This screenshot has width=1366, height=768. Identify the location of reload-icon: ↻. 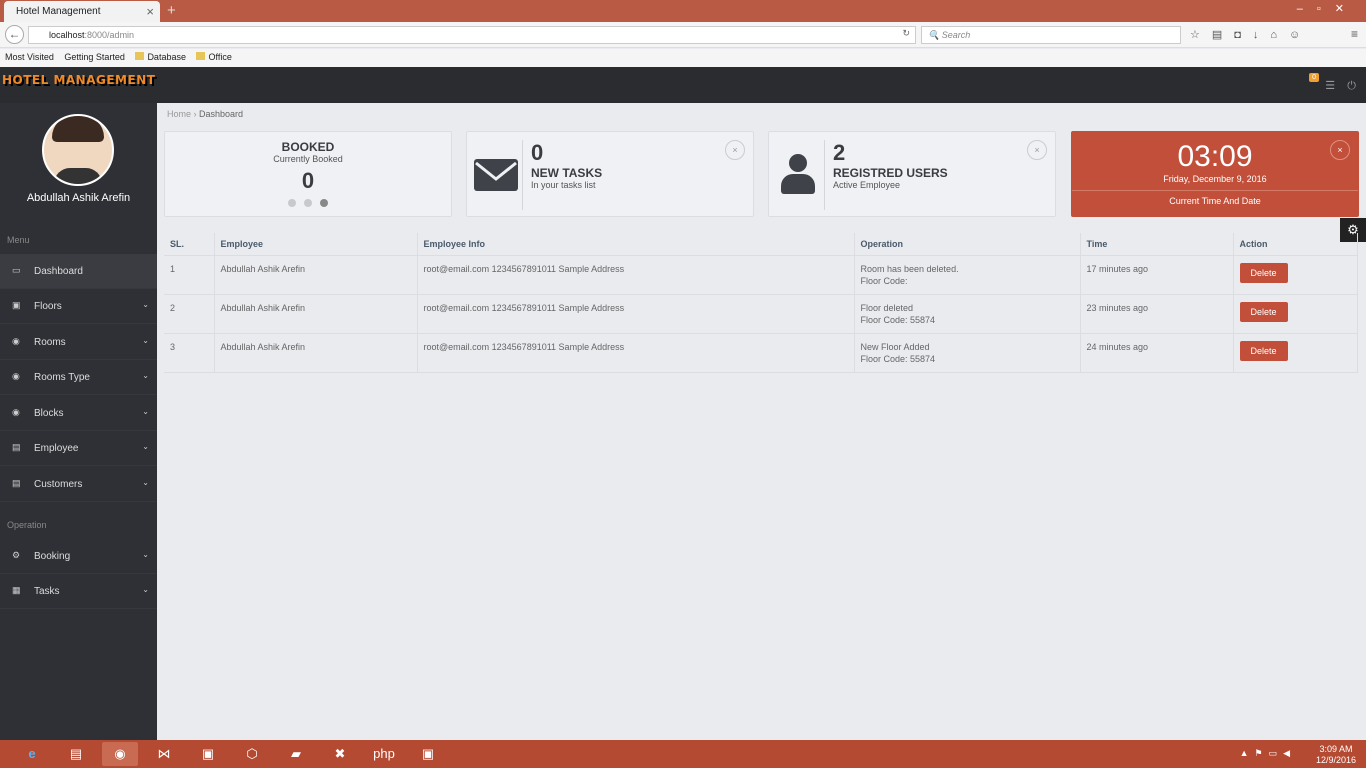
(906, 33).